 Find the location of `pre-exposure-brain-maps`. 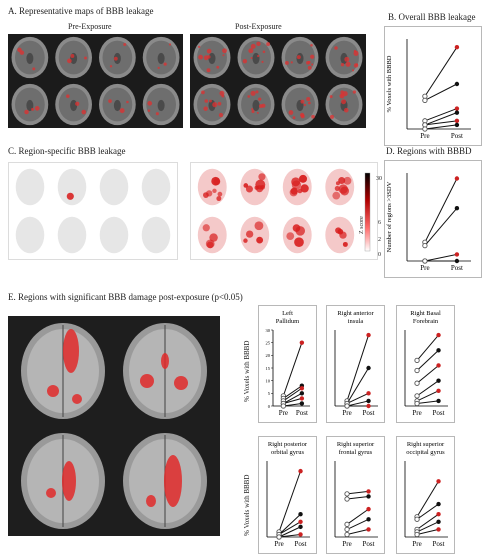

pre-exposure-brain-maps is located at coordinates (95, 81).